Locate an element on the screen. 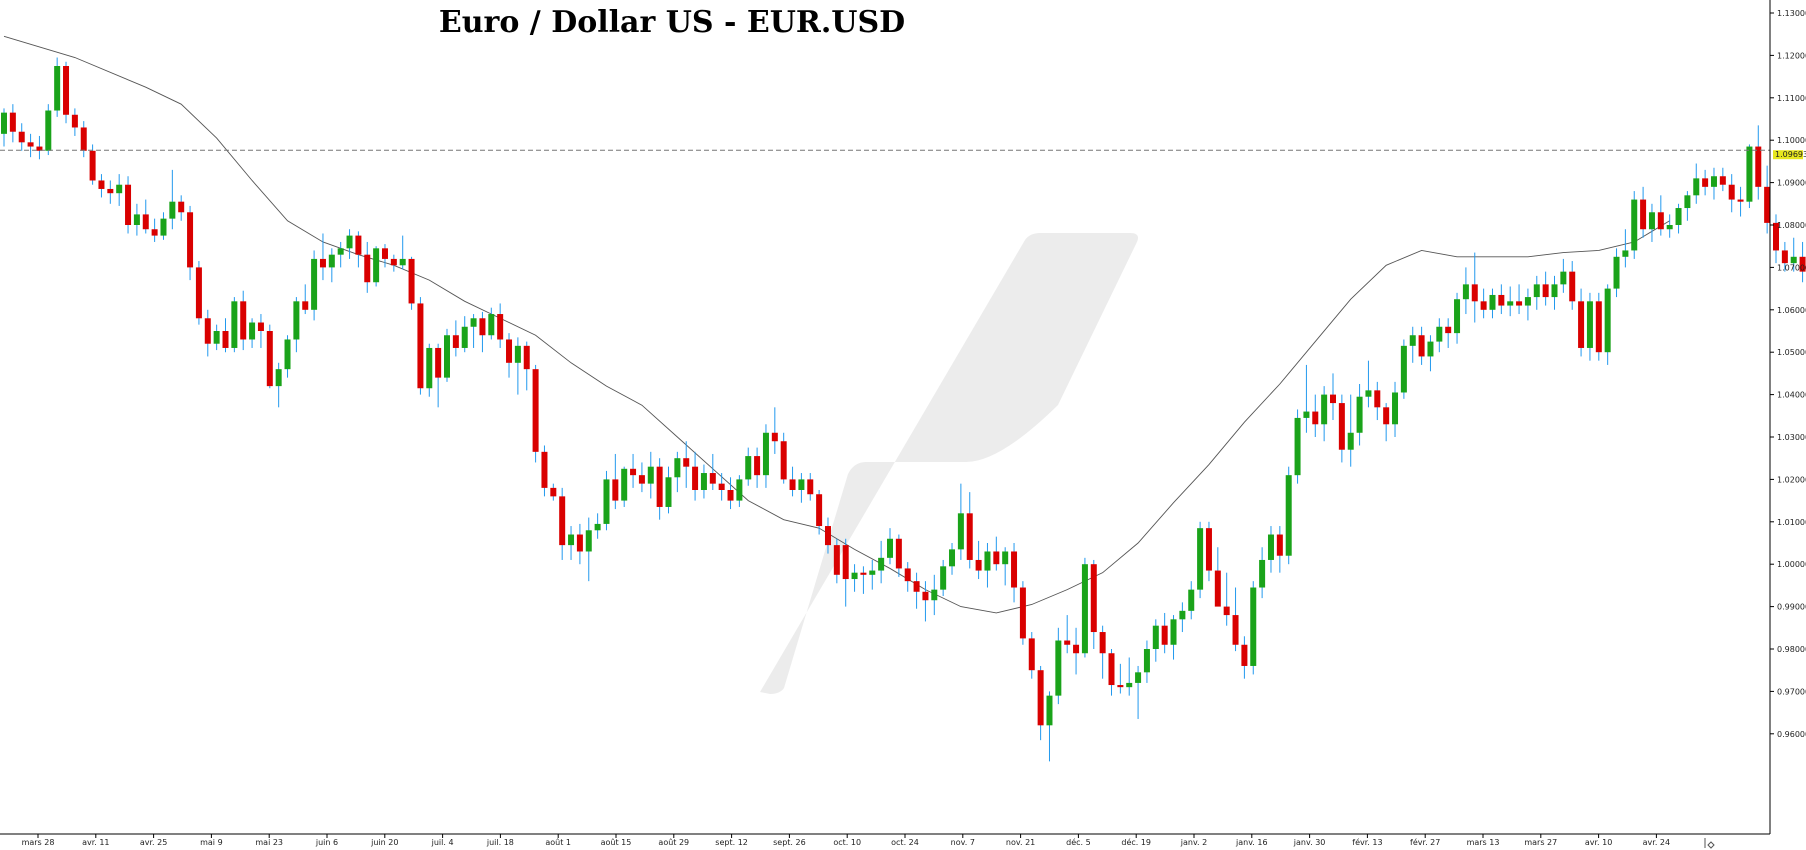 The image size is (1806, 850). y-tick-label: 1.06000 is located at coordinates (1791, 310).